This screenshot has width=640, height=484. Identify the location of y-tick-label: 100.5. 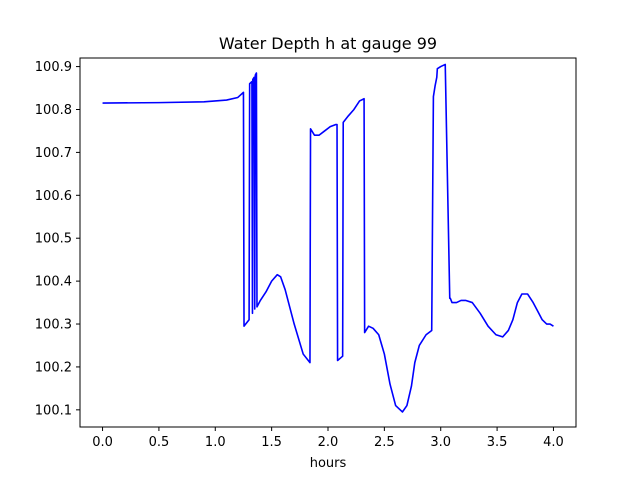
(53, 239).